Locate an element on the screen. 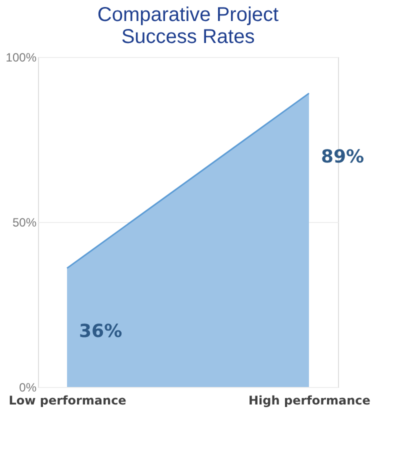 This screenshot has width=409, height=450. y-tick-label: 50% is located at coordinates (24, 223).